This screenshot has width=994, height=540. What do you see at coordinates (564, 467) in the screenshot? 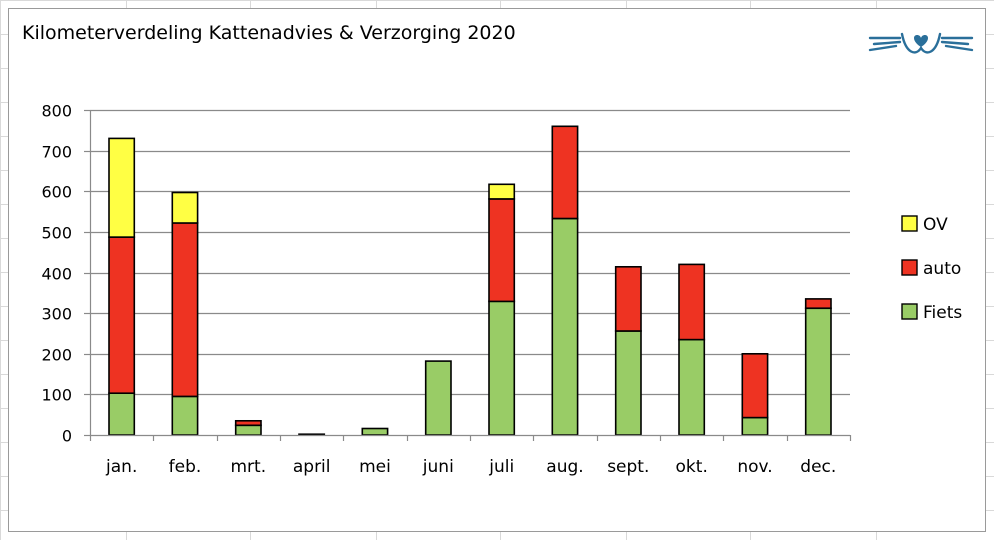
I see `x-tick-label: aug.` at bounding box center [564, 467].